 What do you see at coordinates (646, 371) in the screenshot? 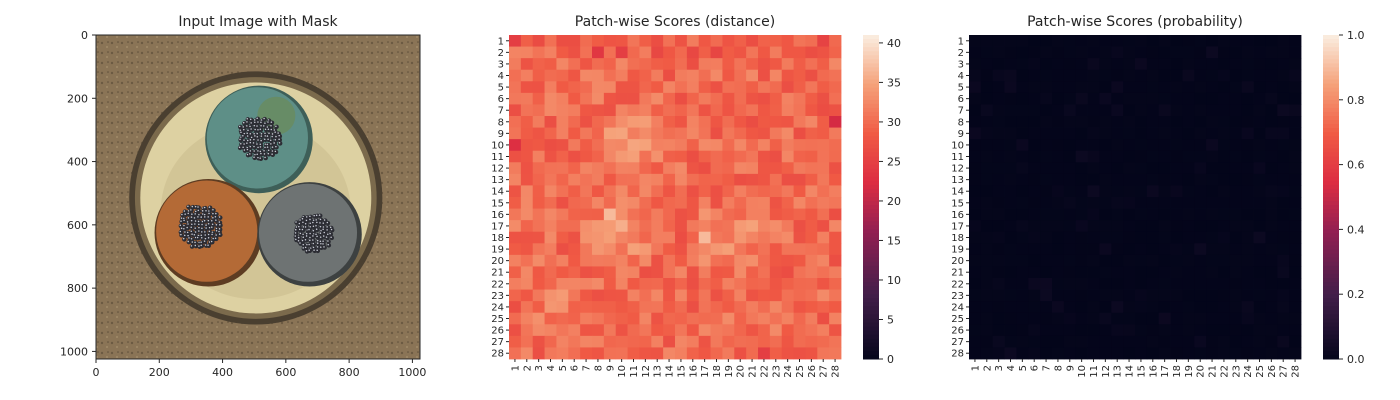
I see `col-label: 12` at bounding box center [646, 371].